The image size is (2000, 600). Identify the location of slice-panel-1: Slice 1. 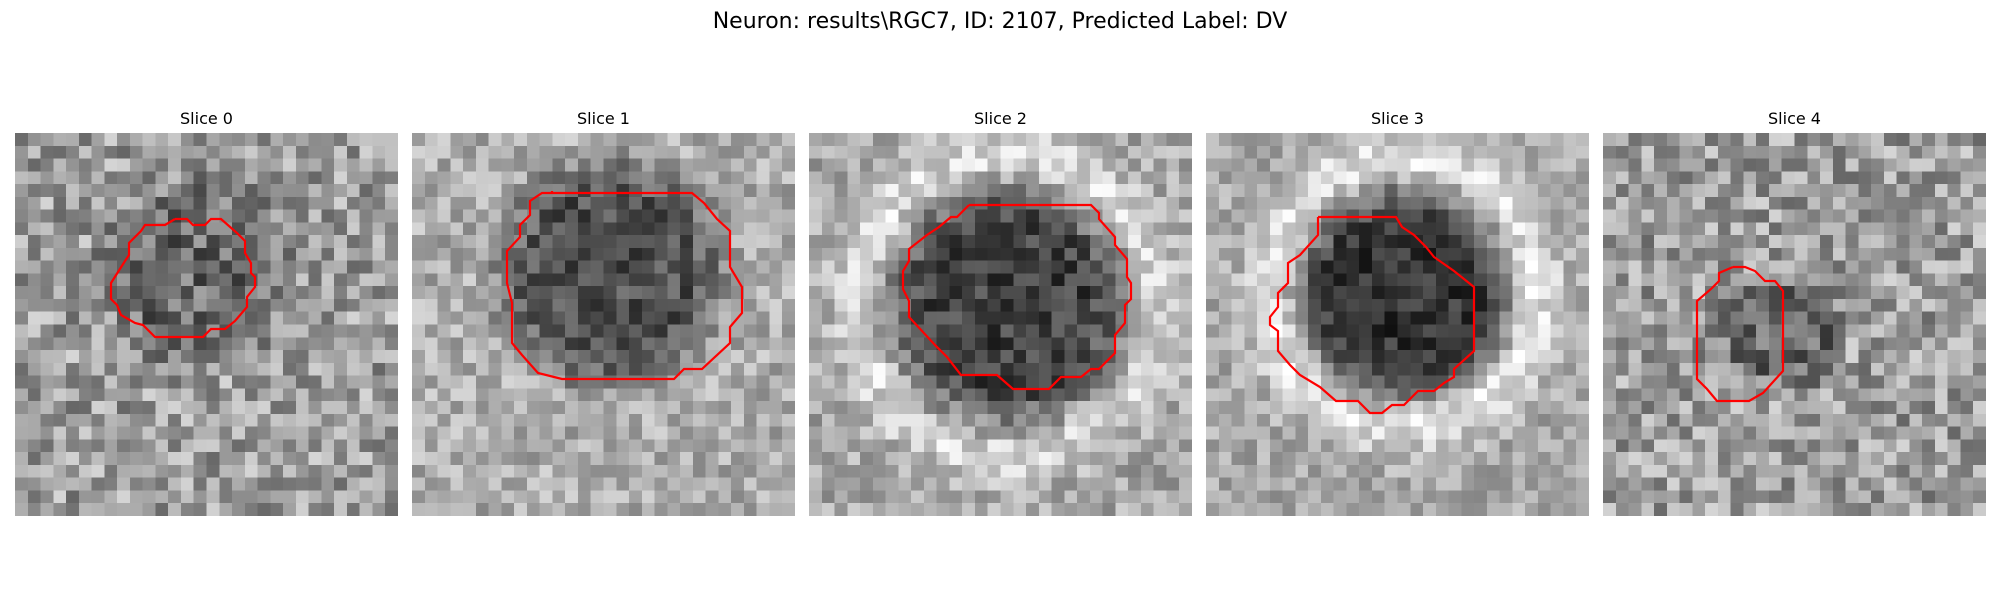
(603, 312).